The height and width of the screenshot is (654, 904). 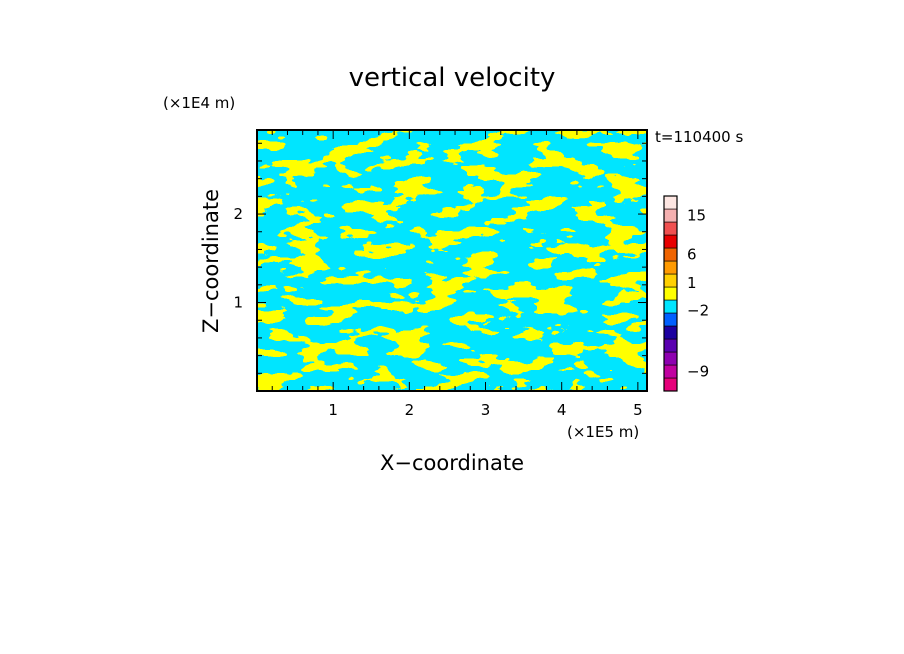 What do you see at coordinates (211, 261) in the screenshot?
I see `y-axis-title: Z−coordinate` at bounding box center [211, 261].